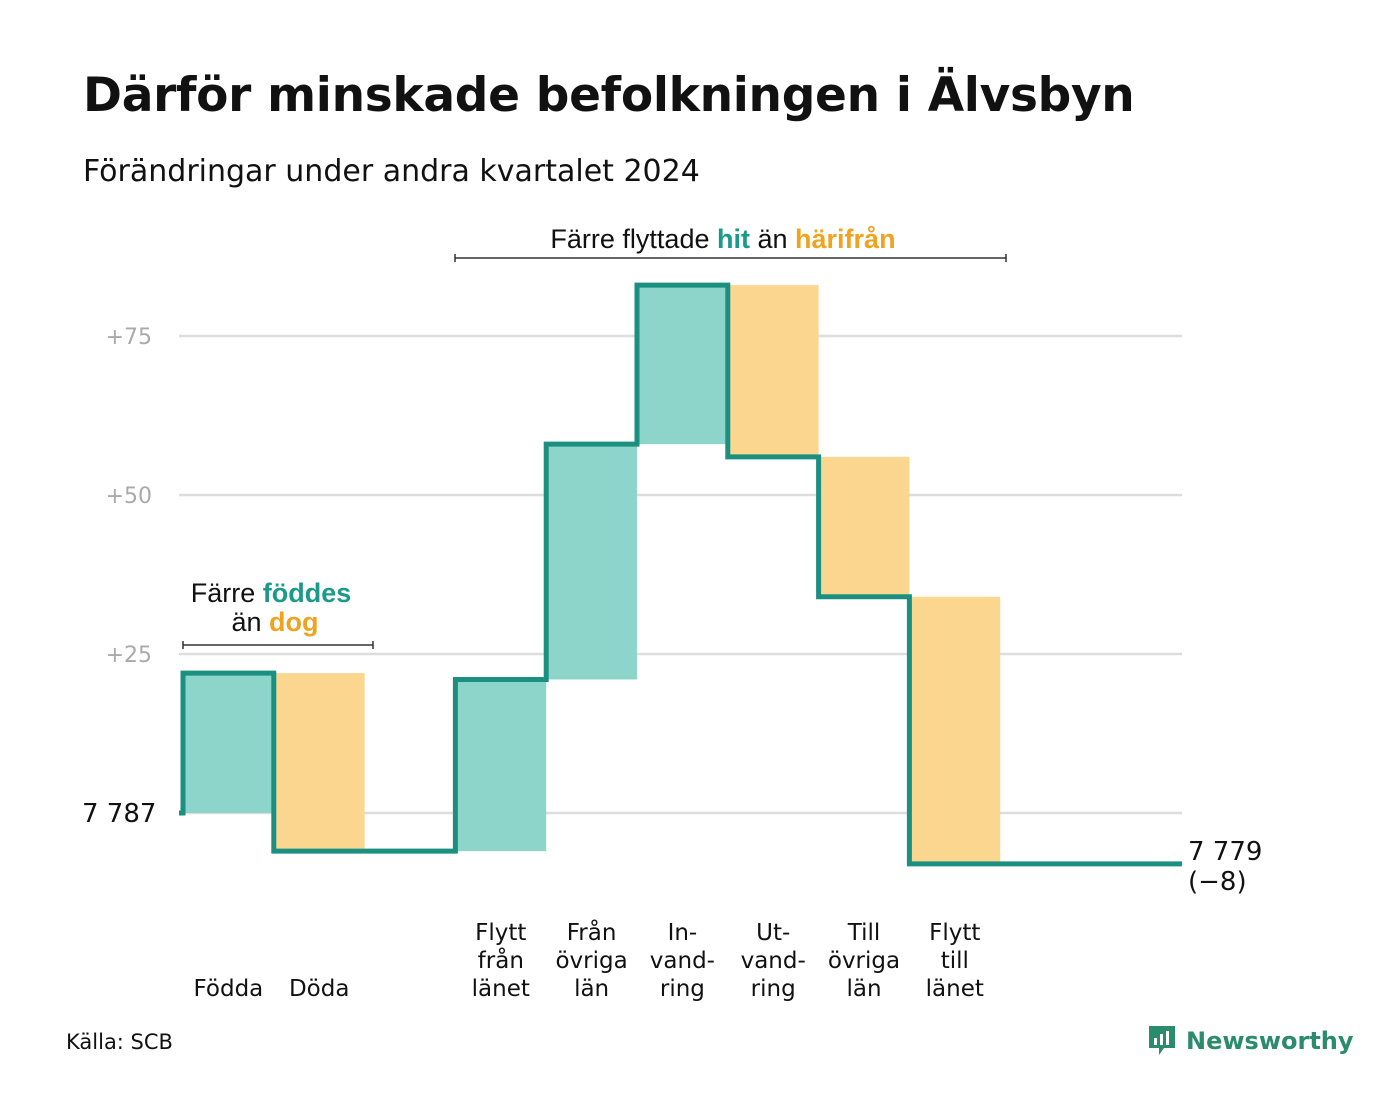 The height and width of the screenshot is (1120, 1400). Describe the element at coordinates (229, 989) in the screenshot. I see `category-label-fodda: Födda` at that location.